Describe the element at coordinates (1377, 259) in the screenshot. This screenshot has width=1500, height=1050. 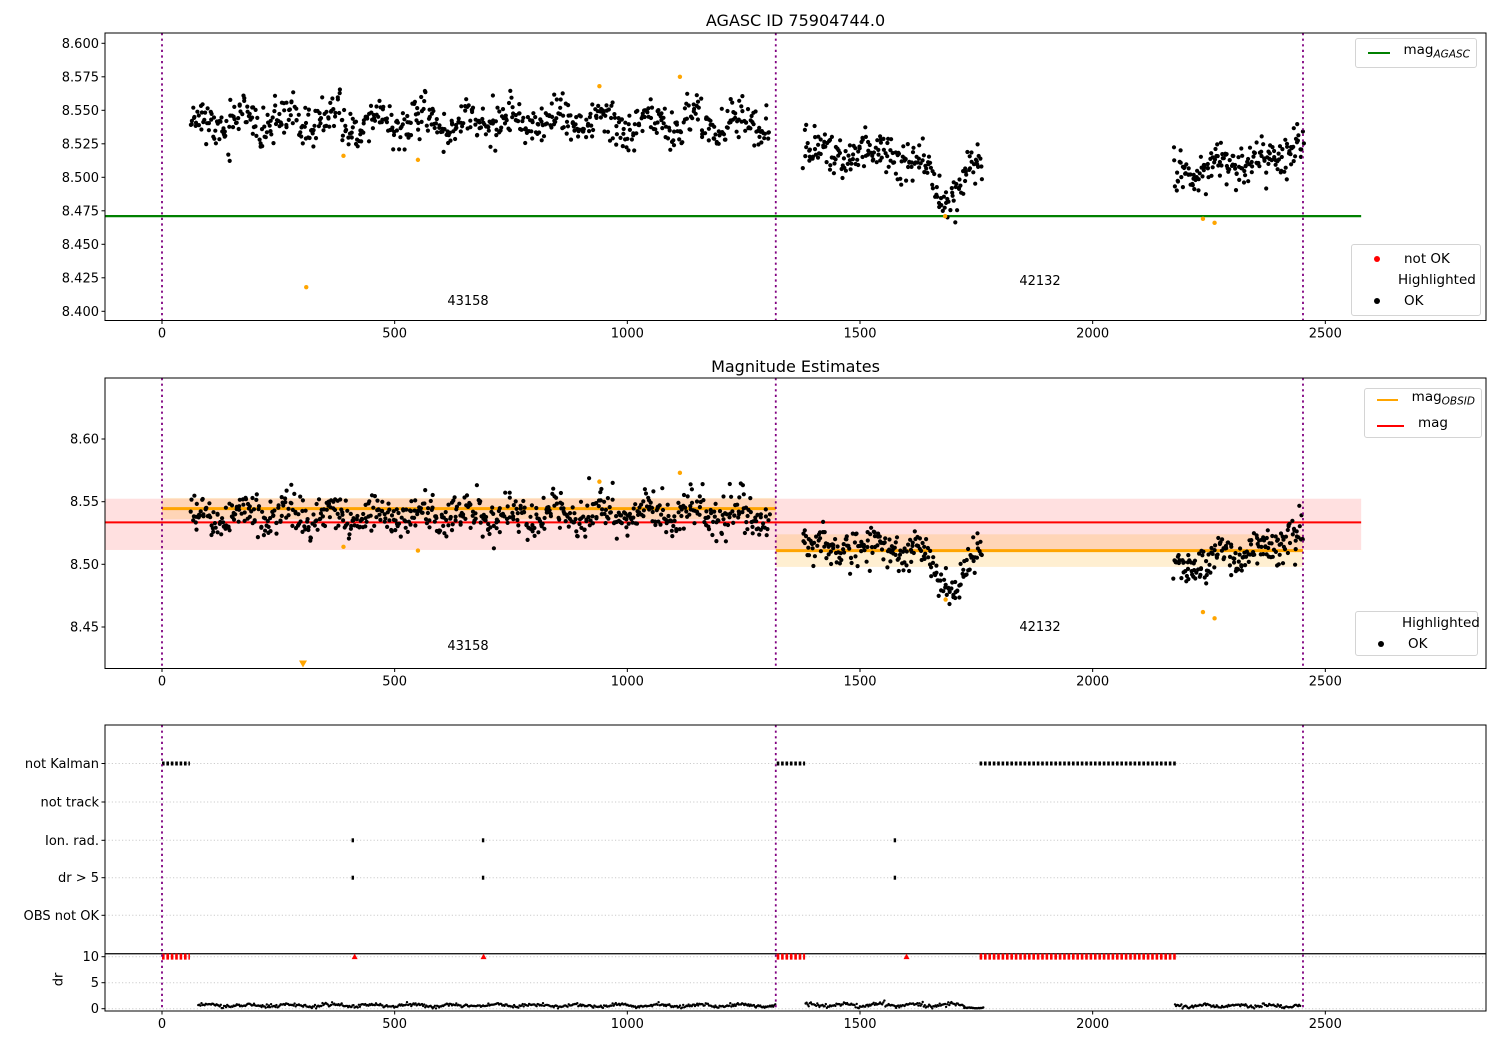
I see `not-ok-marker-sample` at that location.